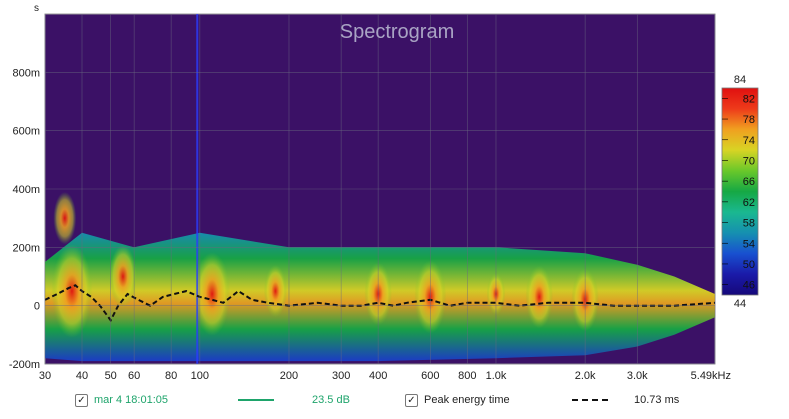 The image size is (789, 419). Describe the element at coordinates (740, 191) in the screenshot. I see `colorbar` at that location.